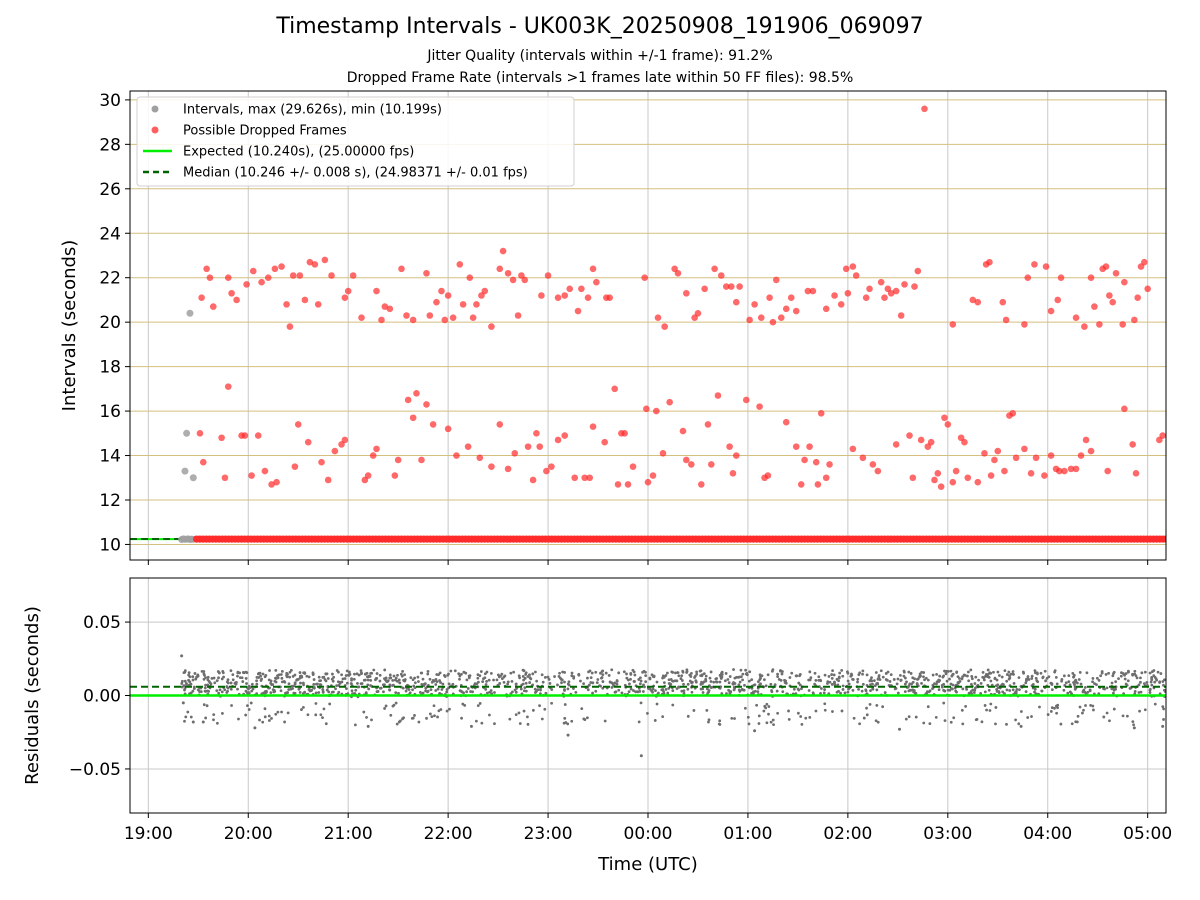 The width and height of the screenshot is (1200, 900). Describe the element at coordinates (102, 623) in the screenshot. I see `bottom-ytick-label: 0.05` at that location.